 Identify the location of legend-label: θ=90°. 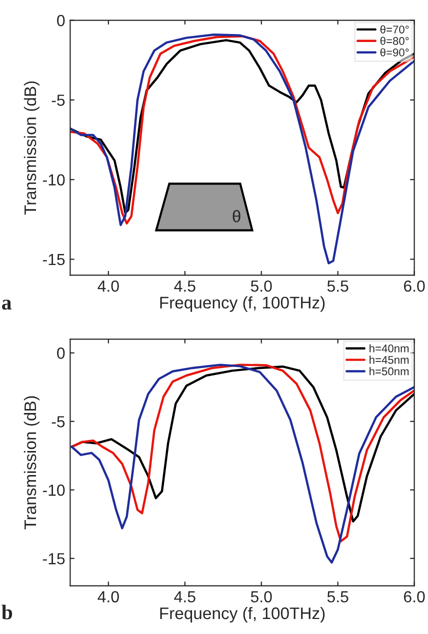
(394, 52).